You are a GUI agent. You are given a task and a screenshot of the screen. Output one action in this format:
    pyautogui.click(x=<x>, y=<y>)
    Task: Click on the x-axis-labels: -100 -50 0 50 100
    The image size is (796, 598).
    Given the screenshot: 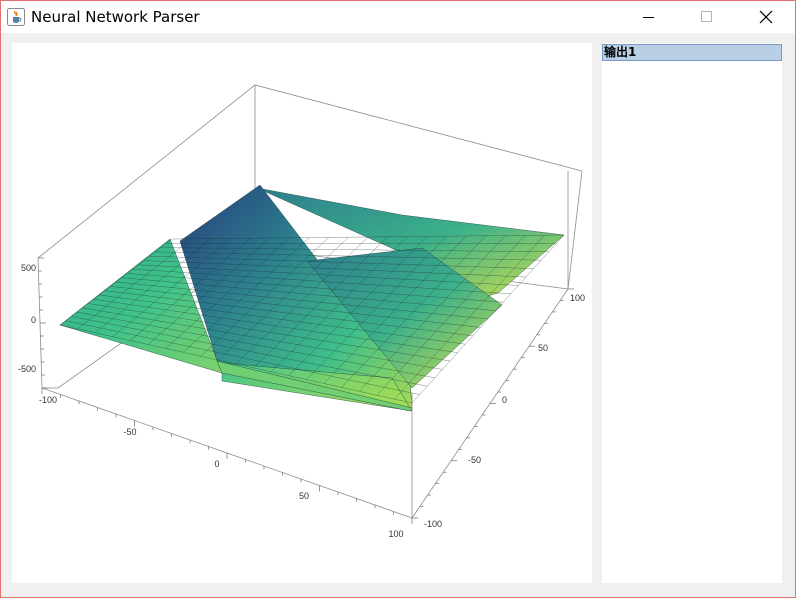 What is the action you would take?
    pyautogui.click(x=221, y=467)
    